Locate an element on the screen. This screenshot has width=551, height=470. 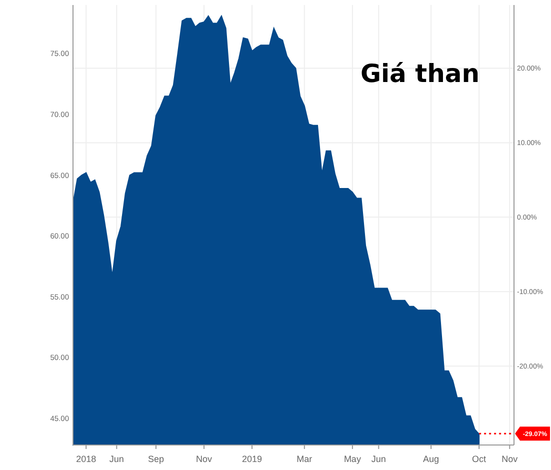
x-tick-label: Mar is located at coordinates (304, 459).